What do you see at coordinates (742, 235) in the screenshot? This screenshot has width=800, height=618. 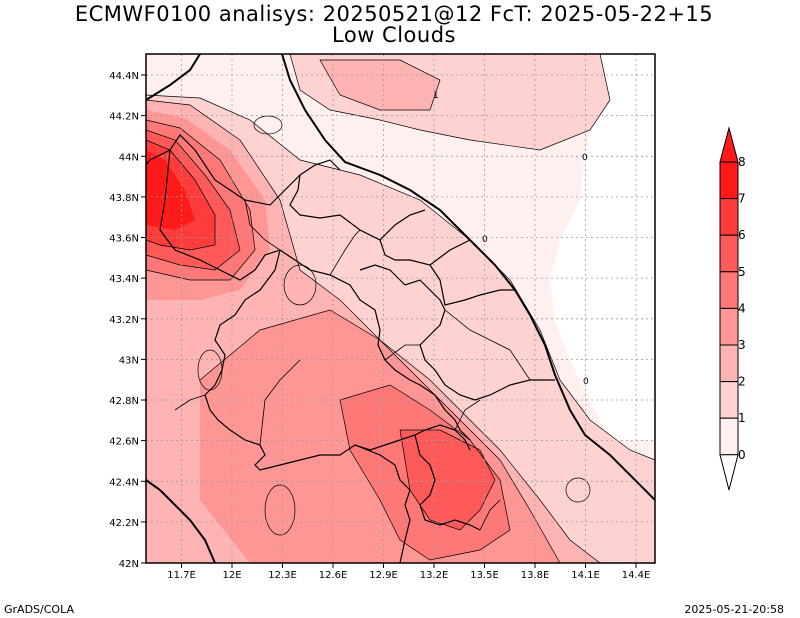 I see `colorbar-label: 6` at bounding box center [742, 235].